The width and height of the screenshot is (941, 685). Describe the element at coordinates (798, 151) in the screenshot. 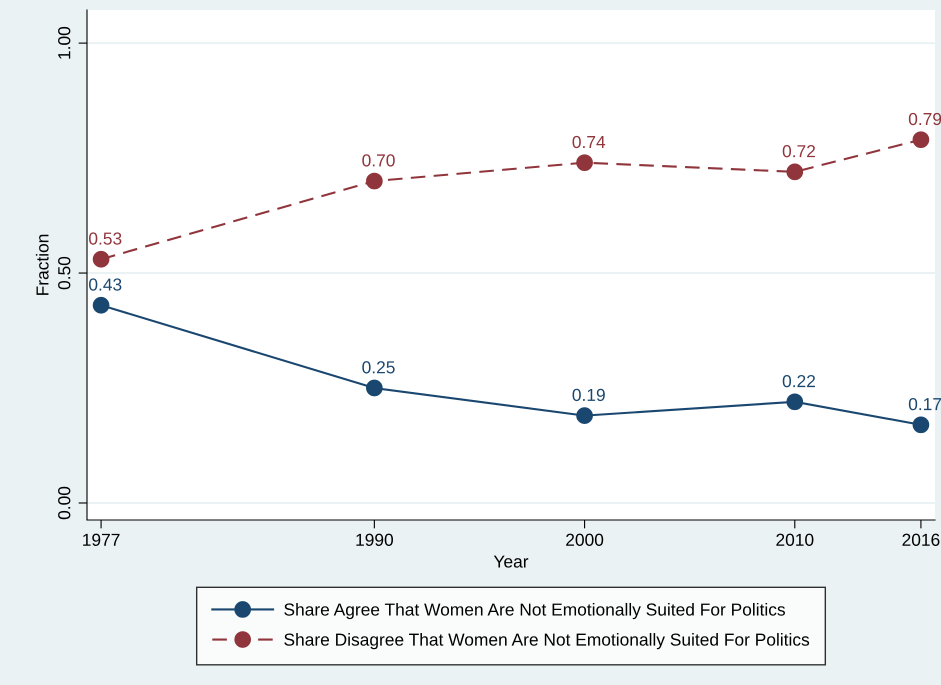

I see `data-label: 0.72` at that location.